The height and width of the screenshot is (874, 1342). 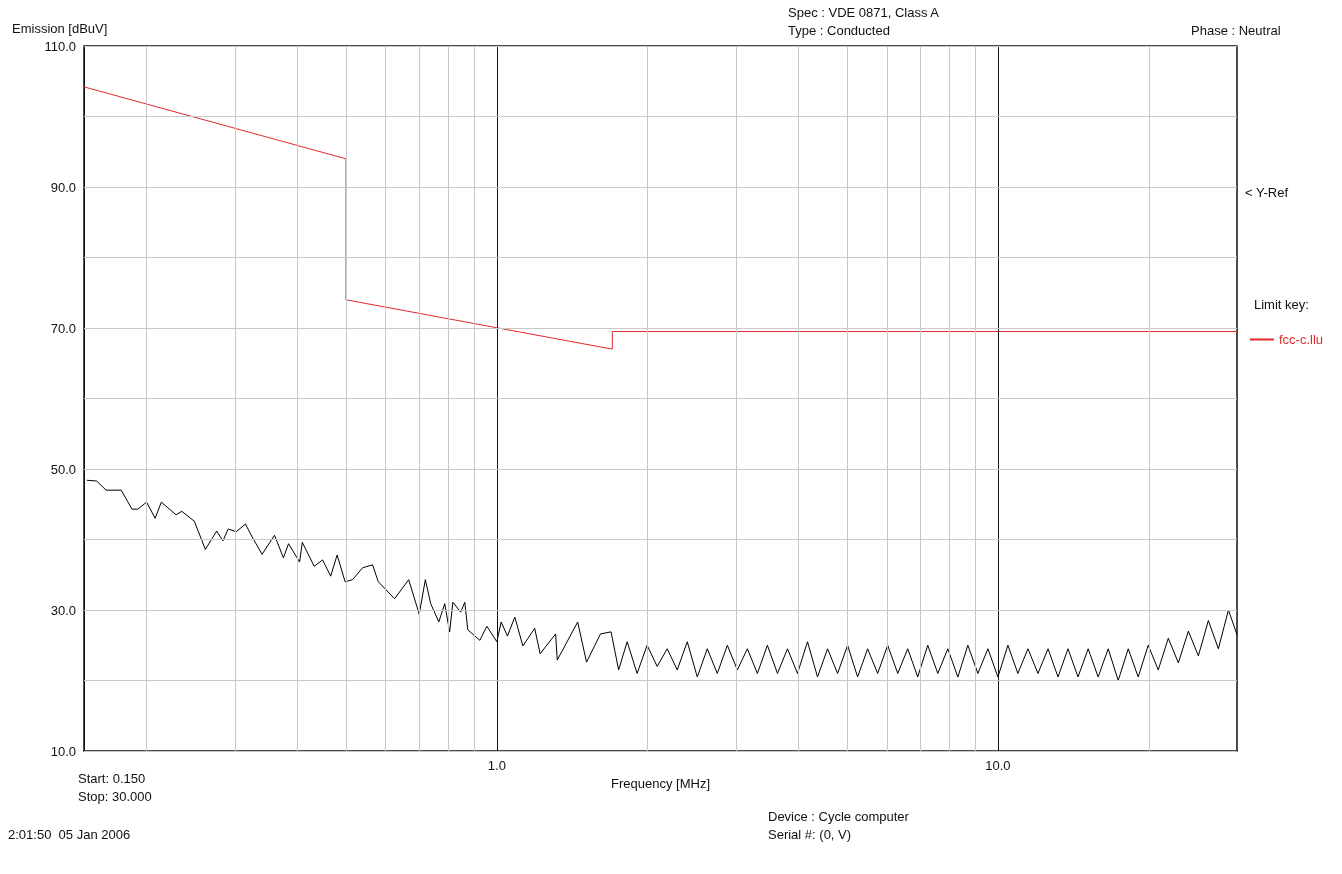 I want to click on text: < Y-Ref, so click(x=1267, y=192).